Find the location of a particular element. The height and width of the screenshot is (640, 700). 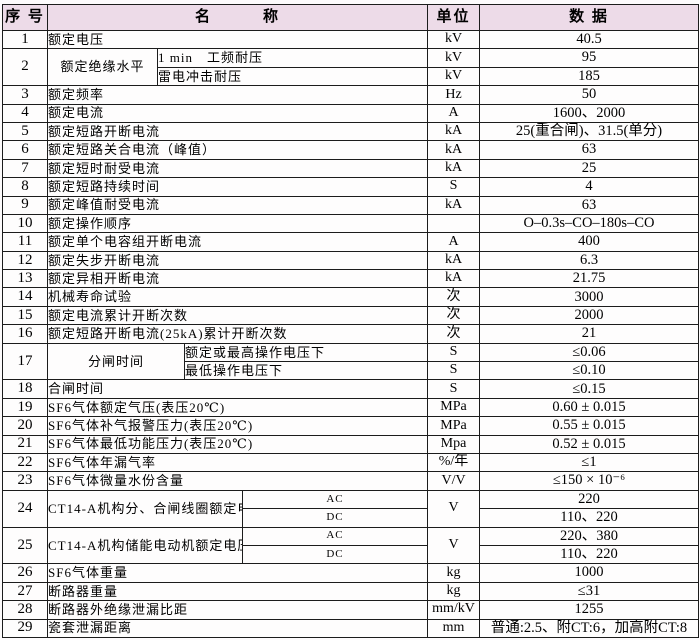

table-row: 26 SF6气体重量 kg 1000 is located at coordinates (351, 573).